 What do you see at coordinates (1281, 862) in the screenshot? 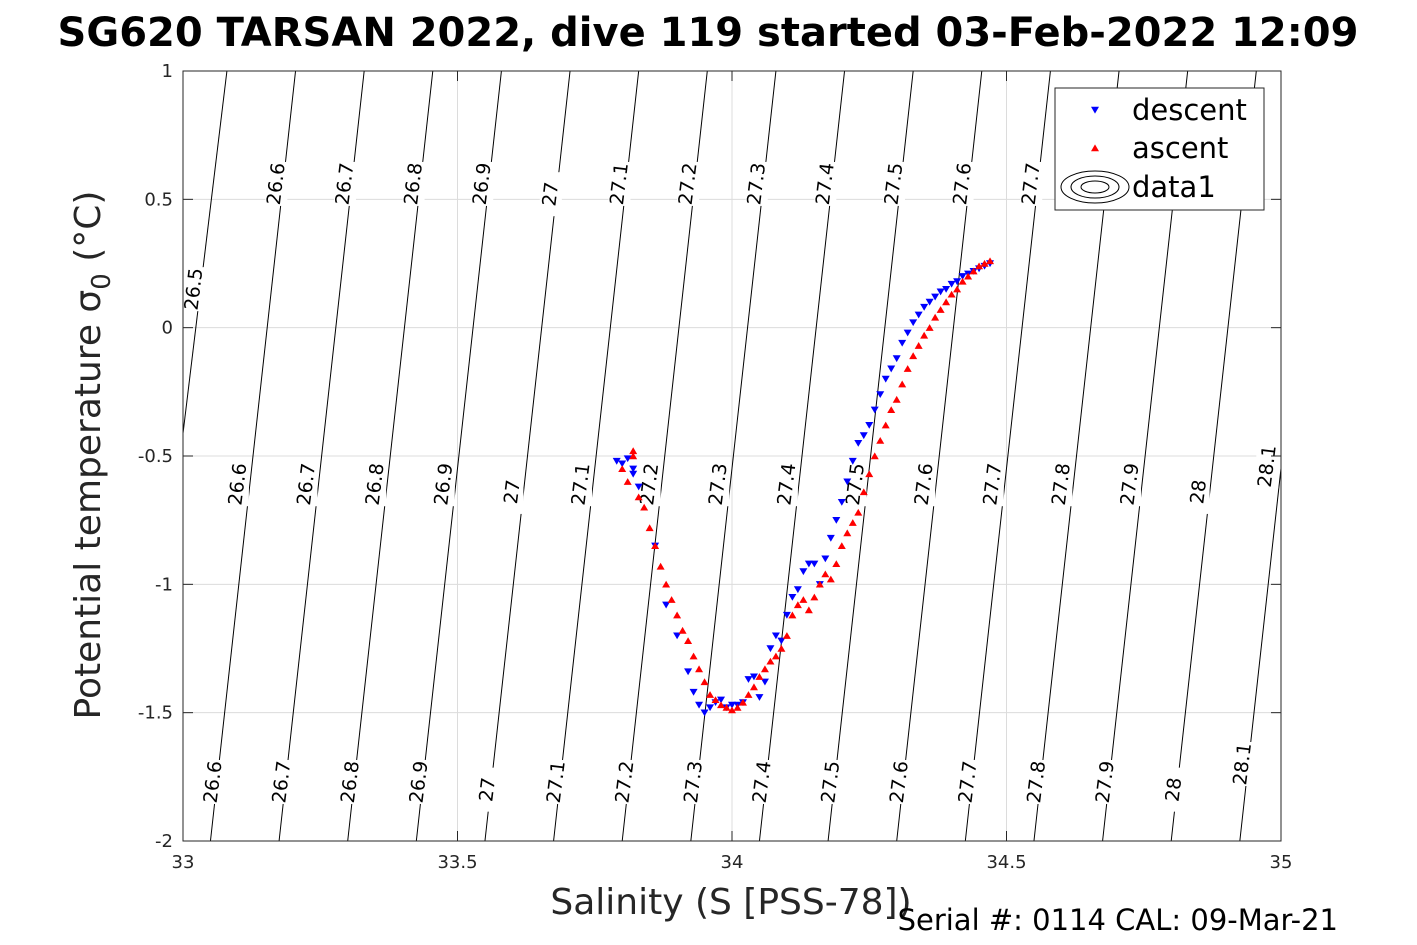
I see `x-tick-label: 35` at bounding box center [1281, 862].